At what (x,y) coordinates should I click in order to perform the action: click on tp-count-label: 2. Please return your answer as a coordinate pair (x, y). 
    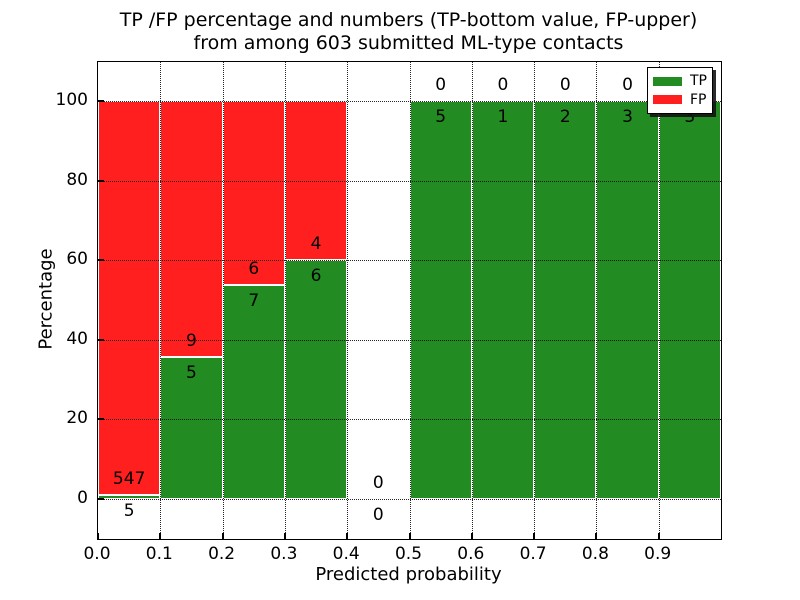
    Looking at the image, I should click on (565, 117).